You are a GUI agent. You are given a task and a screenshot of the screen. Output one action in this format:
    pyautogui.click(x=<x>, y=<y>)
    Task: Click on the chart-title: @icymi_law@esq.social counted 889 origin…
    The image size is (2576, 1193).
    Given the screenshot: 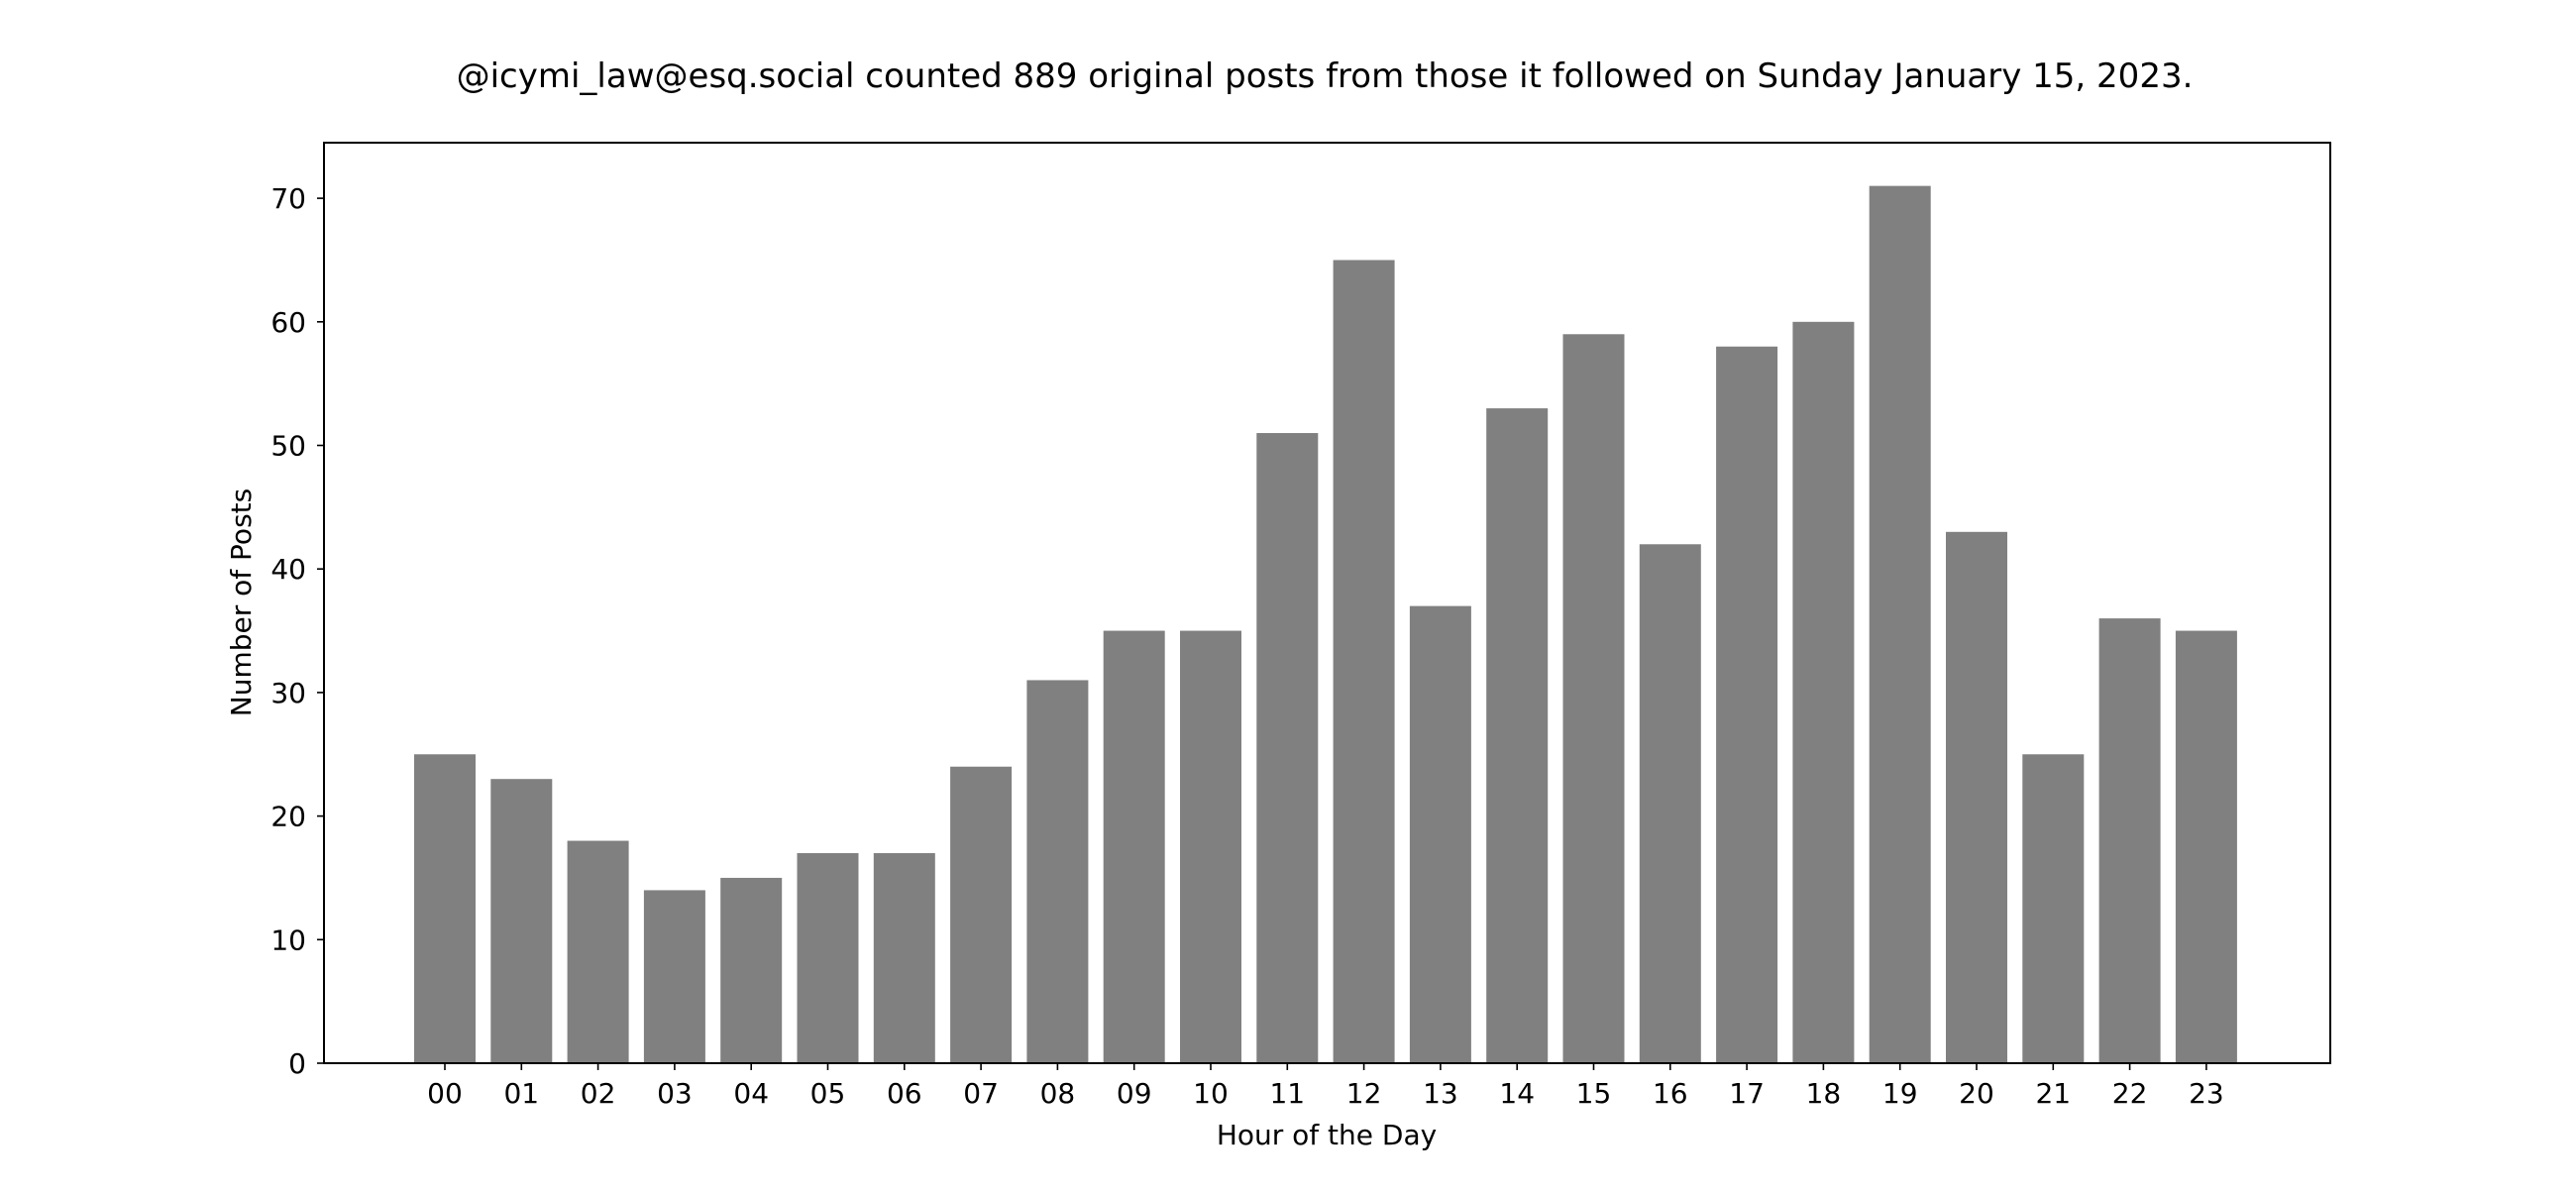 What is the action you would take?
    pyautogui.click(x=1325, y=76)
    